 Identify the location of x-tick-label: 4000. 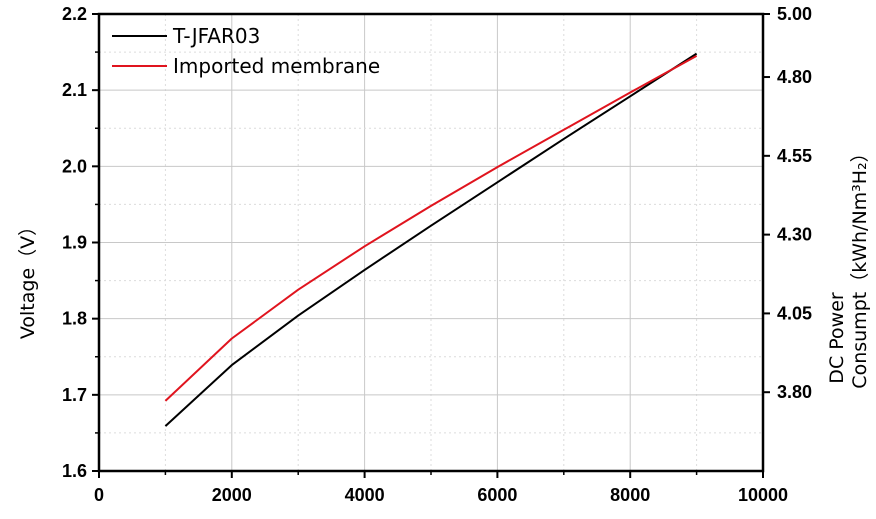
(365, 495).